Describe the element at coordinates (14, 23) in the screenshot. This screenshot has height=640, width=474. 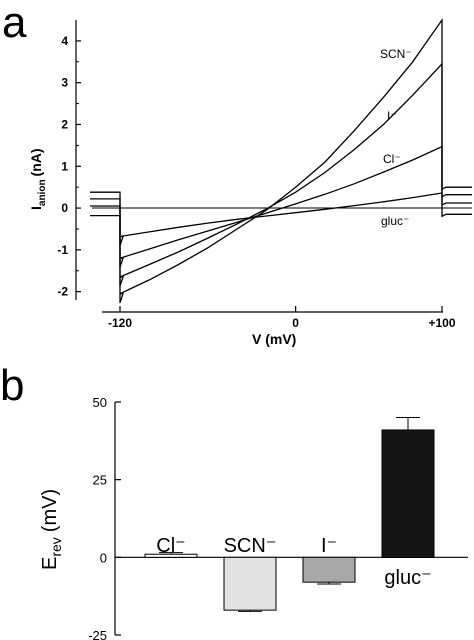
I see `panel-label-a: a` at that location.